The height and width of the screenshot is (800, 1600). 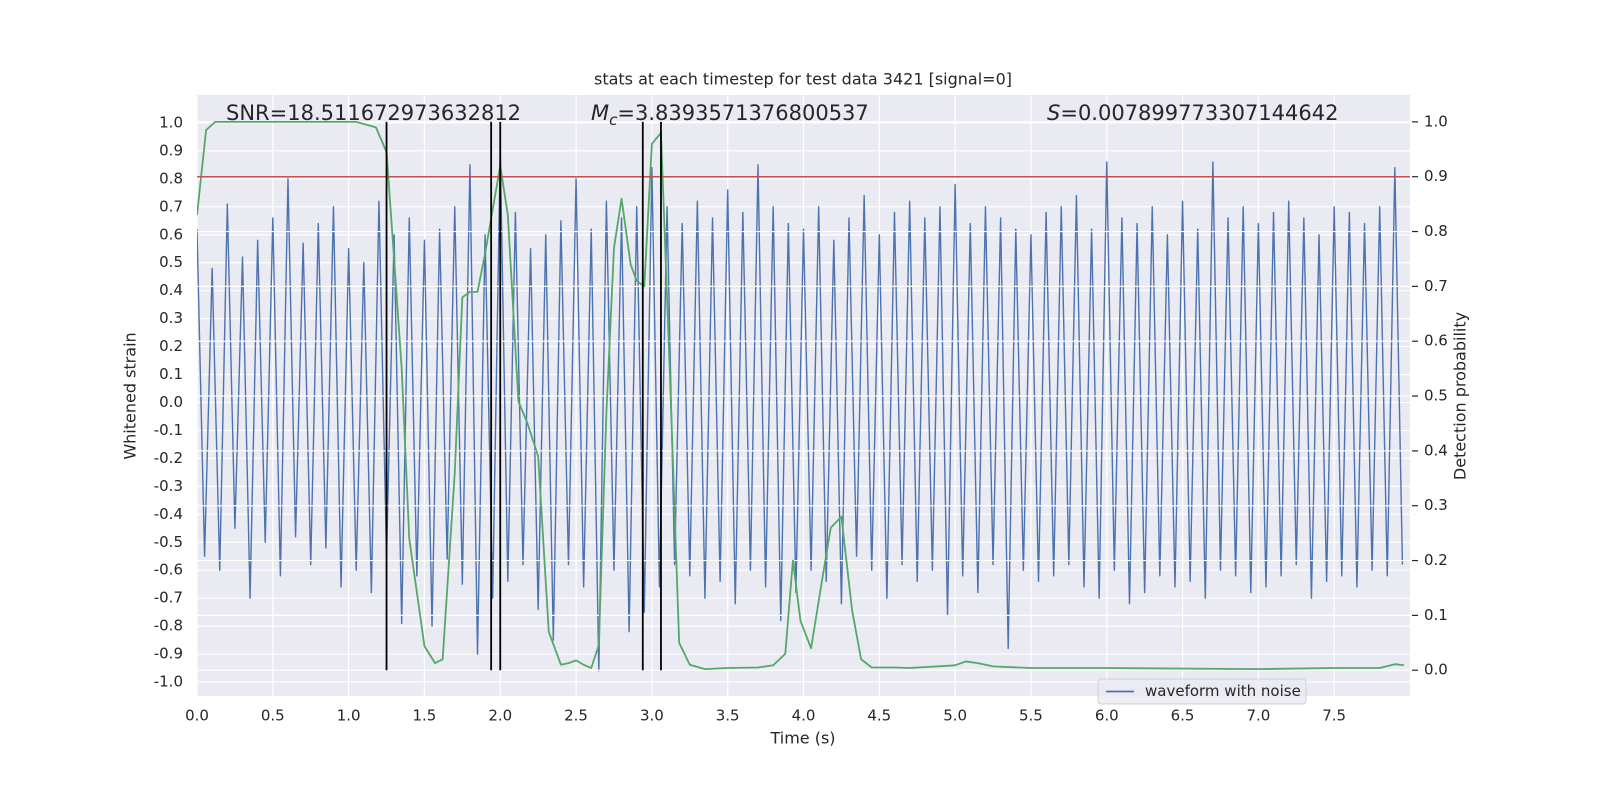 What do you see at coordinates (576, 716) in the screenshot?
I see `x-tick-label: 2.5` at bounding box center [576, 716].